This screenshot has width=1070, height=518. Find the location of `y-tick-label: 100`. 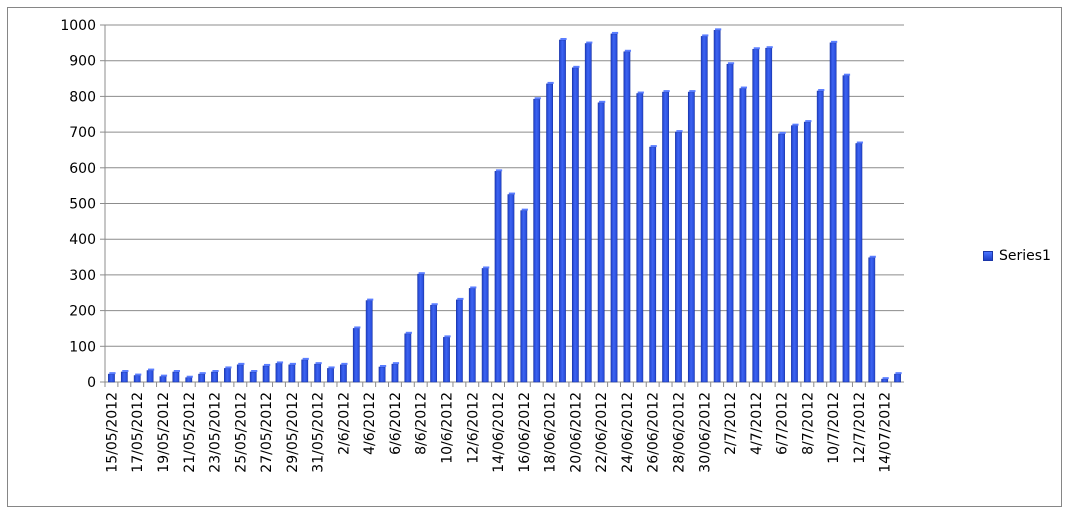

y-tick-label: 100 is located at coordinates (82, 347).